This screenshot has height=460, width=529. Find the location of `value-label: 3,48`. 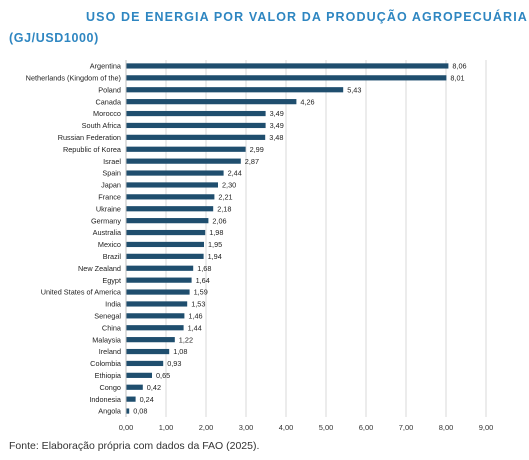

value-label: 3,48 is located at coordinates (276, 137).